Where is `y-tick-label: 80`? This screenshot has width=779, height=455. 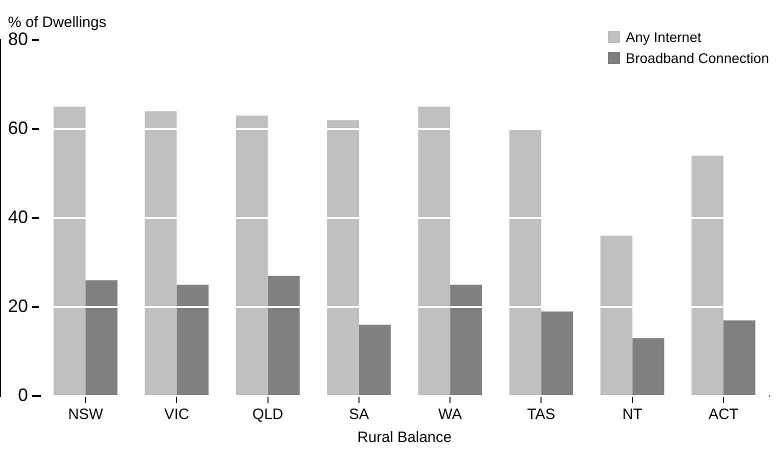 y-tick-label: 80 is located at coordinates (18, 38).